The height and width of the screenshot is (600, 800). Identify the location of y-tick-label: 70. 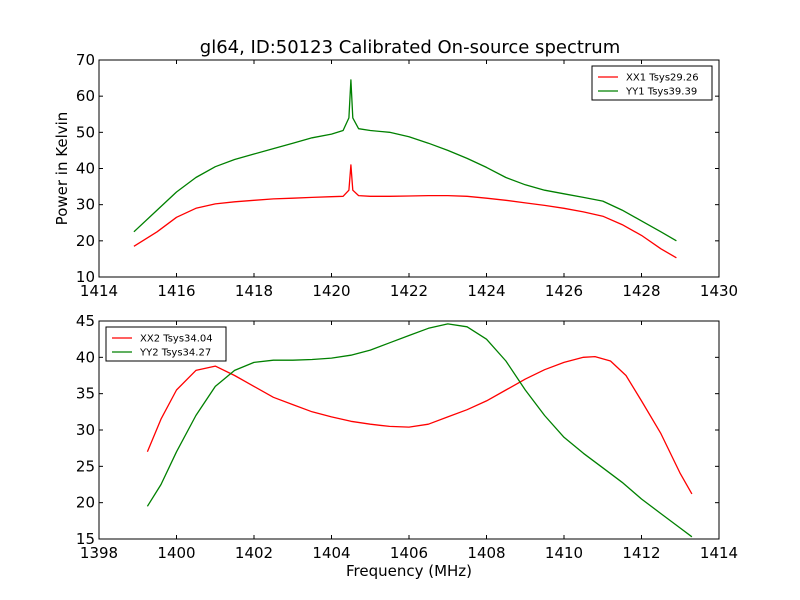
(85, 60).